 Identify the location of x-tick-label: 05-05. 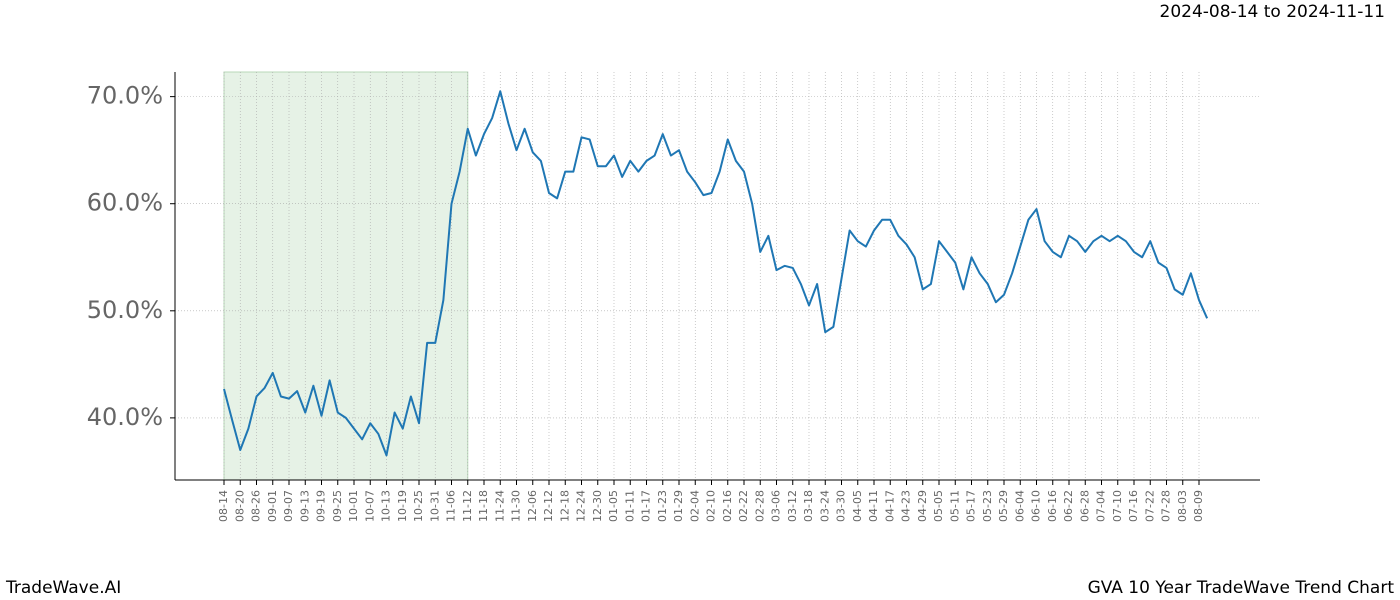
(938, 506).